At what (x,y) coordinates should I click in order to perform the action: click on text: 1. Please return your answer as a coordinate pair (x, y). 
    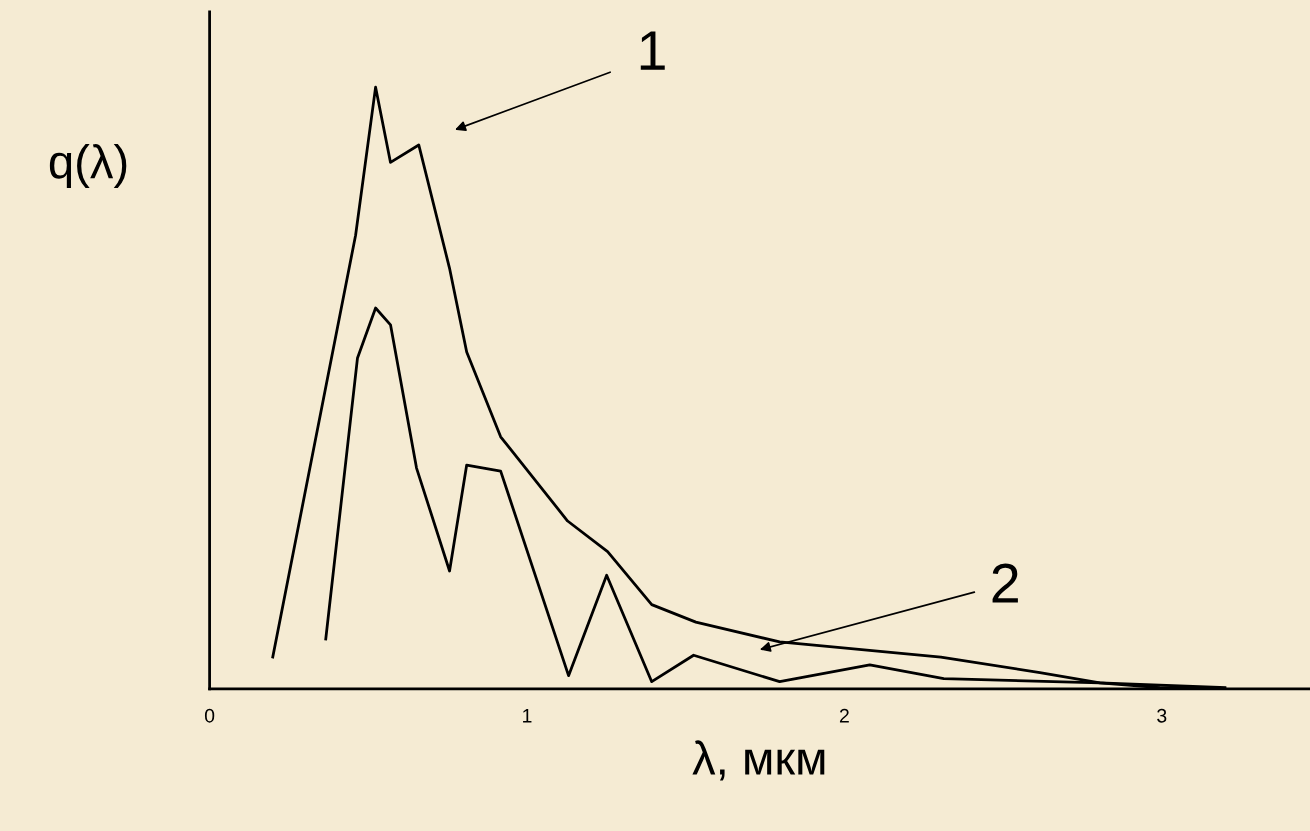
    Looking at the image, I should click on (652, 50).